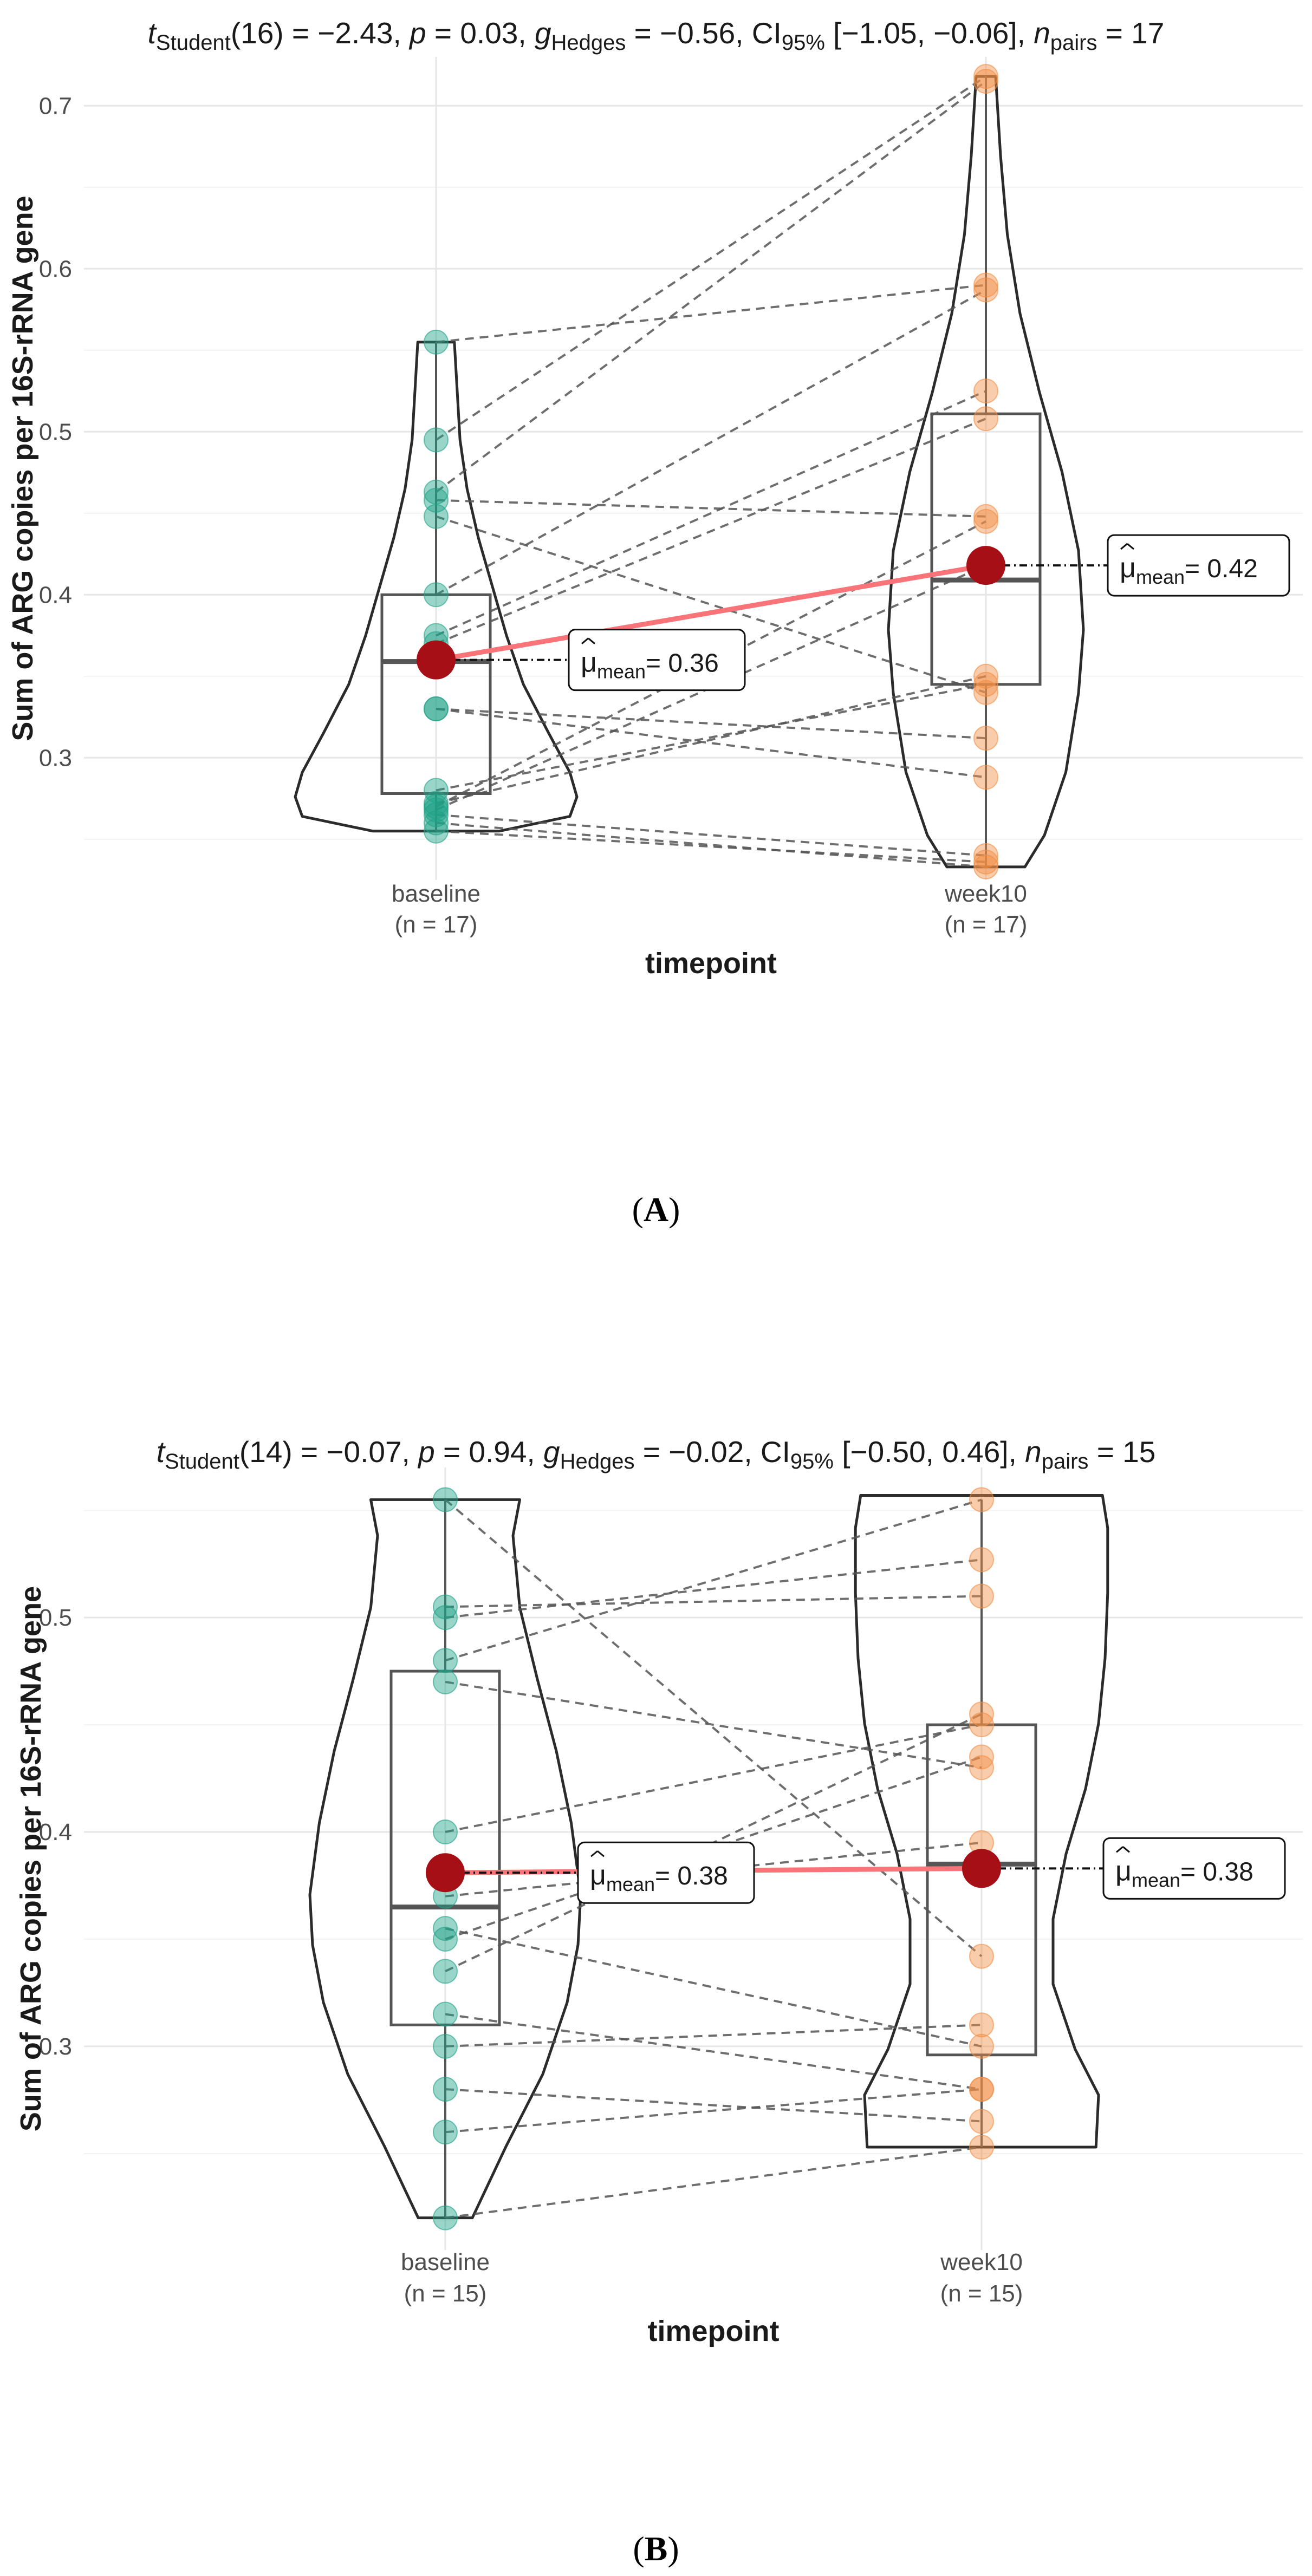 This screenshot has width=1312, height=2576. What do you see at coordinates (1130, 33) in the screenshot?
I see `title-n-value: = 17` at bounding box center [1130, 33].